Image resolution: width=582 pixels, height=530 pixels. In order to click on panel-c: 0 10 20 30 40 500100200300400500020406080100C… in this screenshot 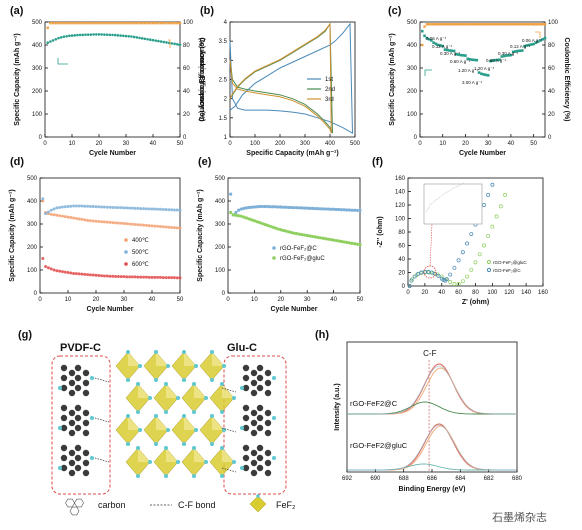, I will do `click(479, 81)`.